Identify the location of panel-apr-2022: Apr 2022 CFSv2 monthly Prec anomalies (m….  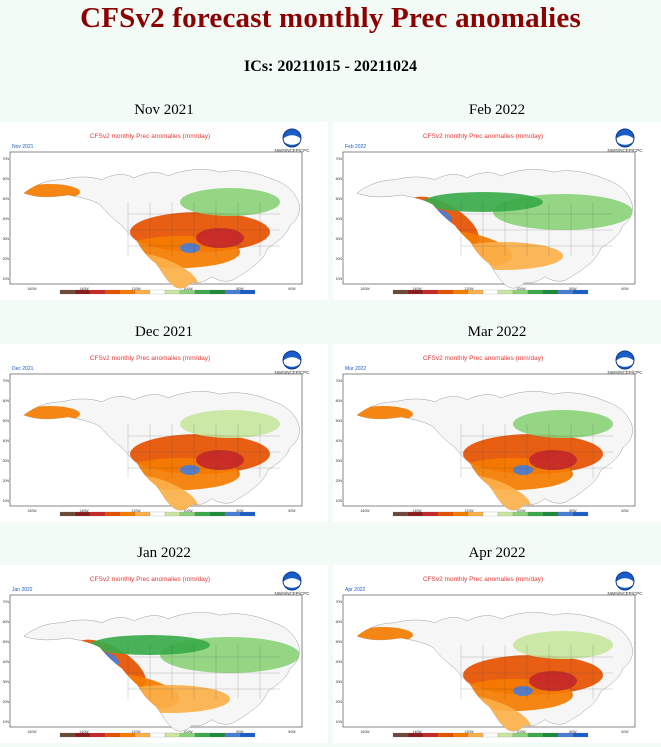
(497, 643).